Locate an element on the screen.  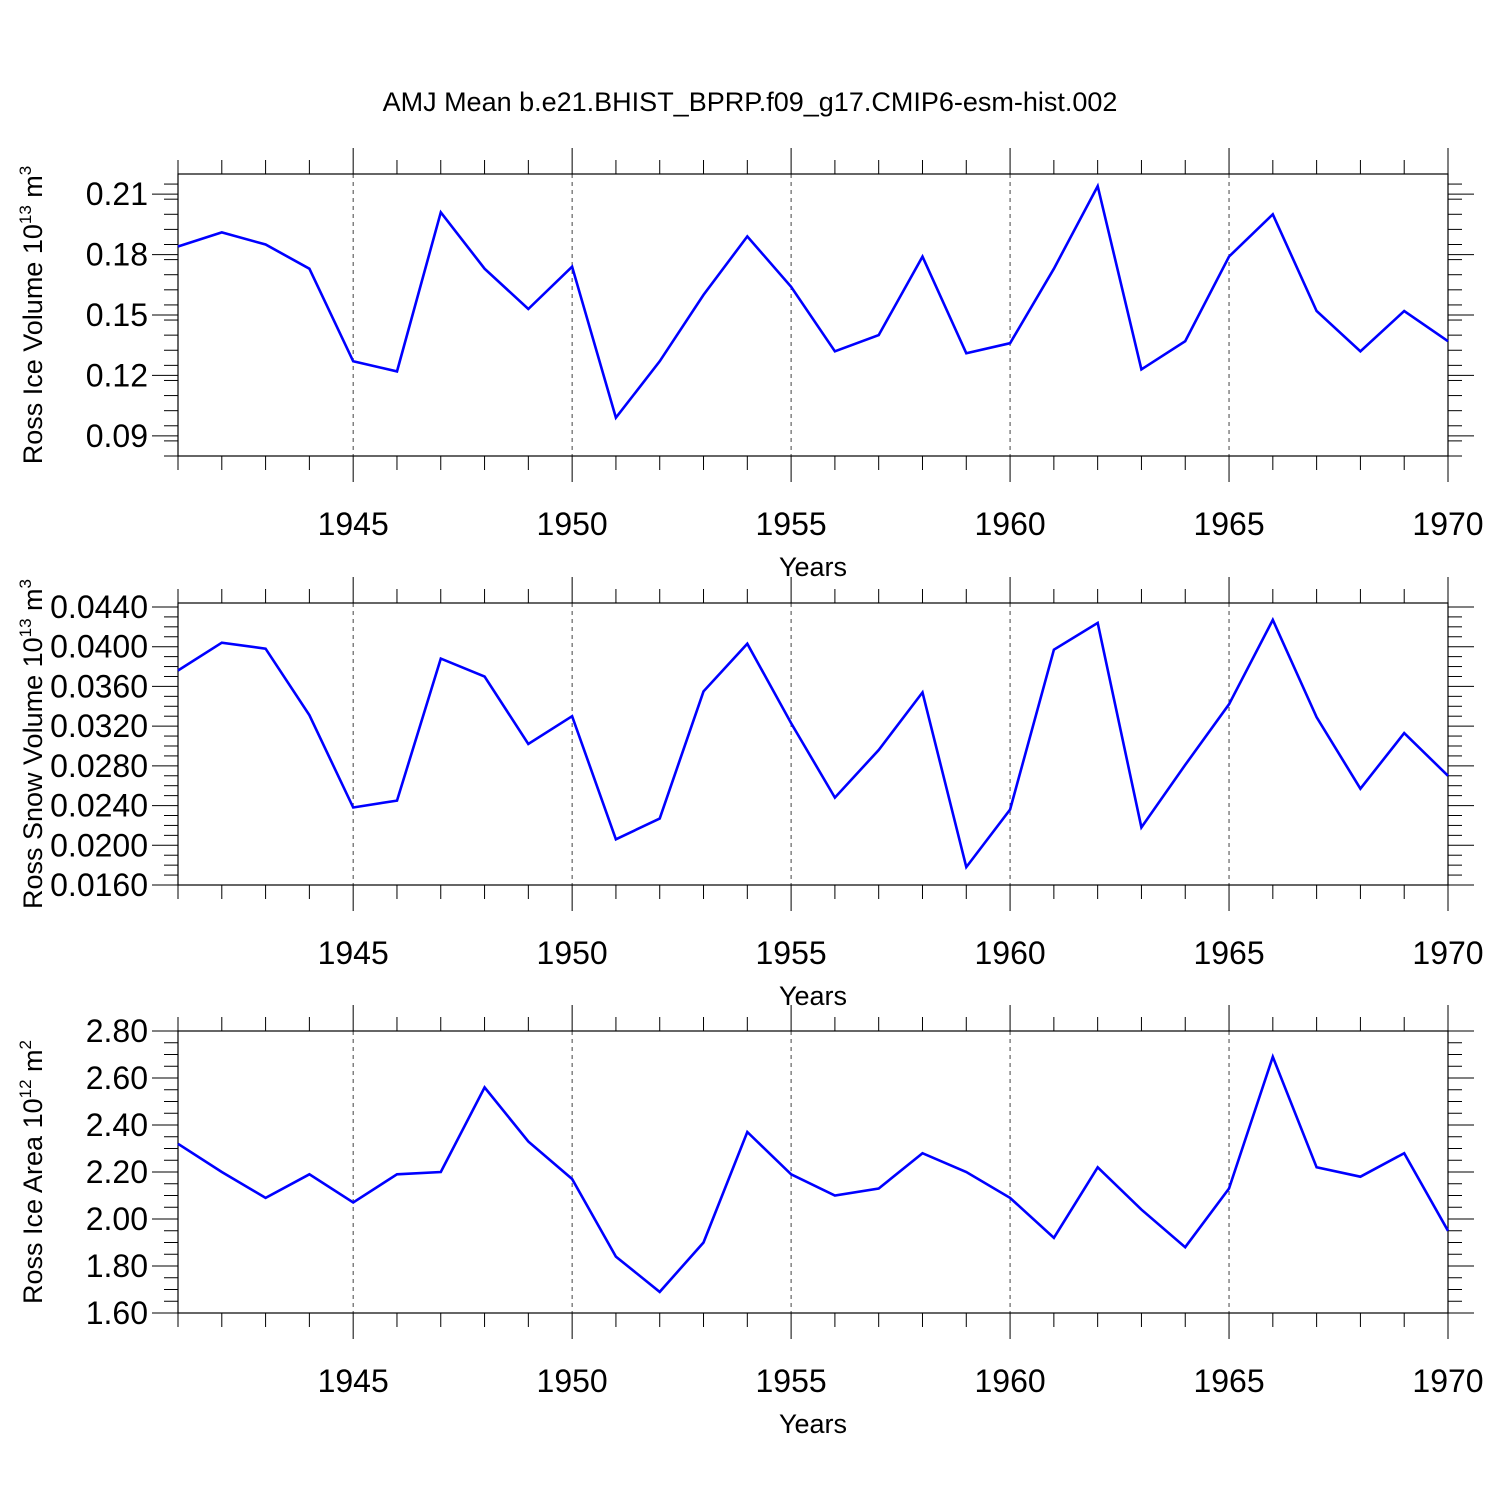
y-tick-label: 0.0280 is located at coordinates (99, 766).